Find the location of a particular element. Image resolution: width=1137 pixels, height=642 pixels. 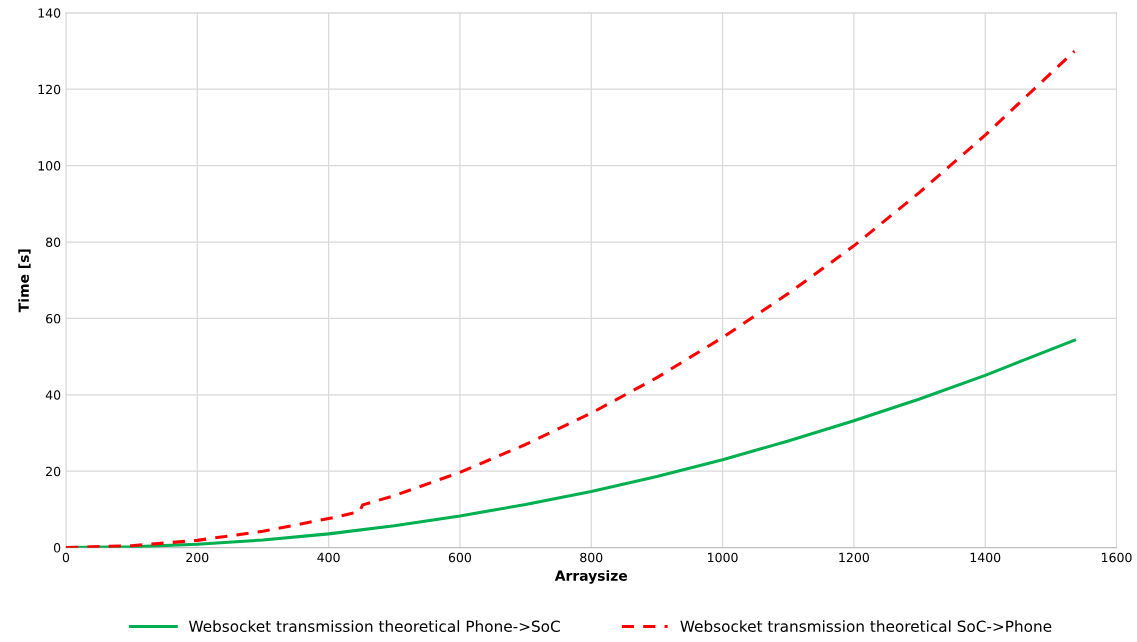

x-tick-label: 1400 is located at coordinates (985, 557).